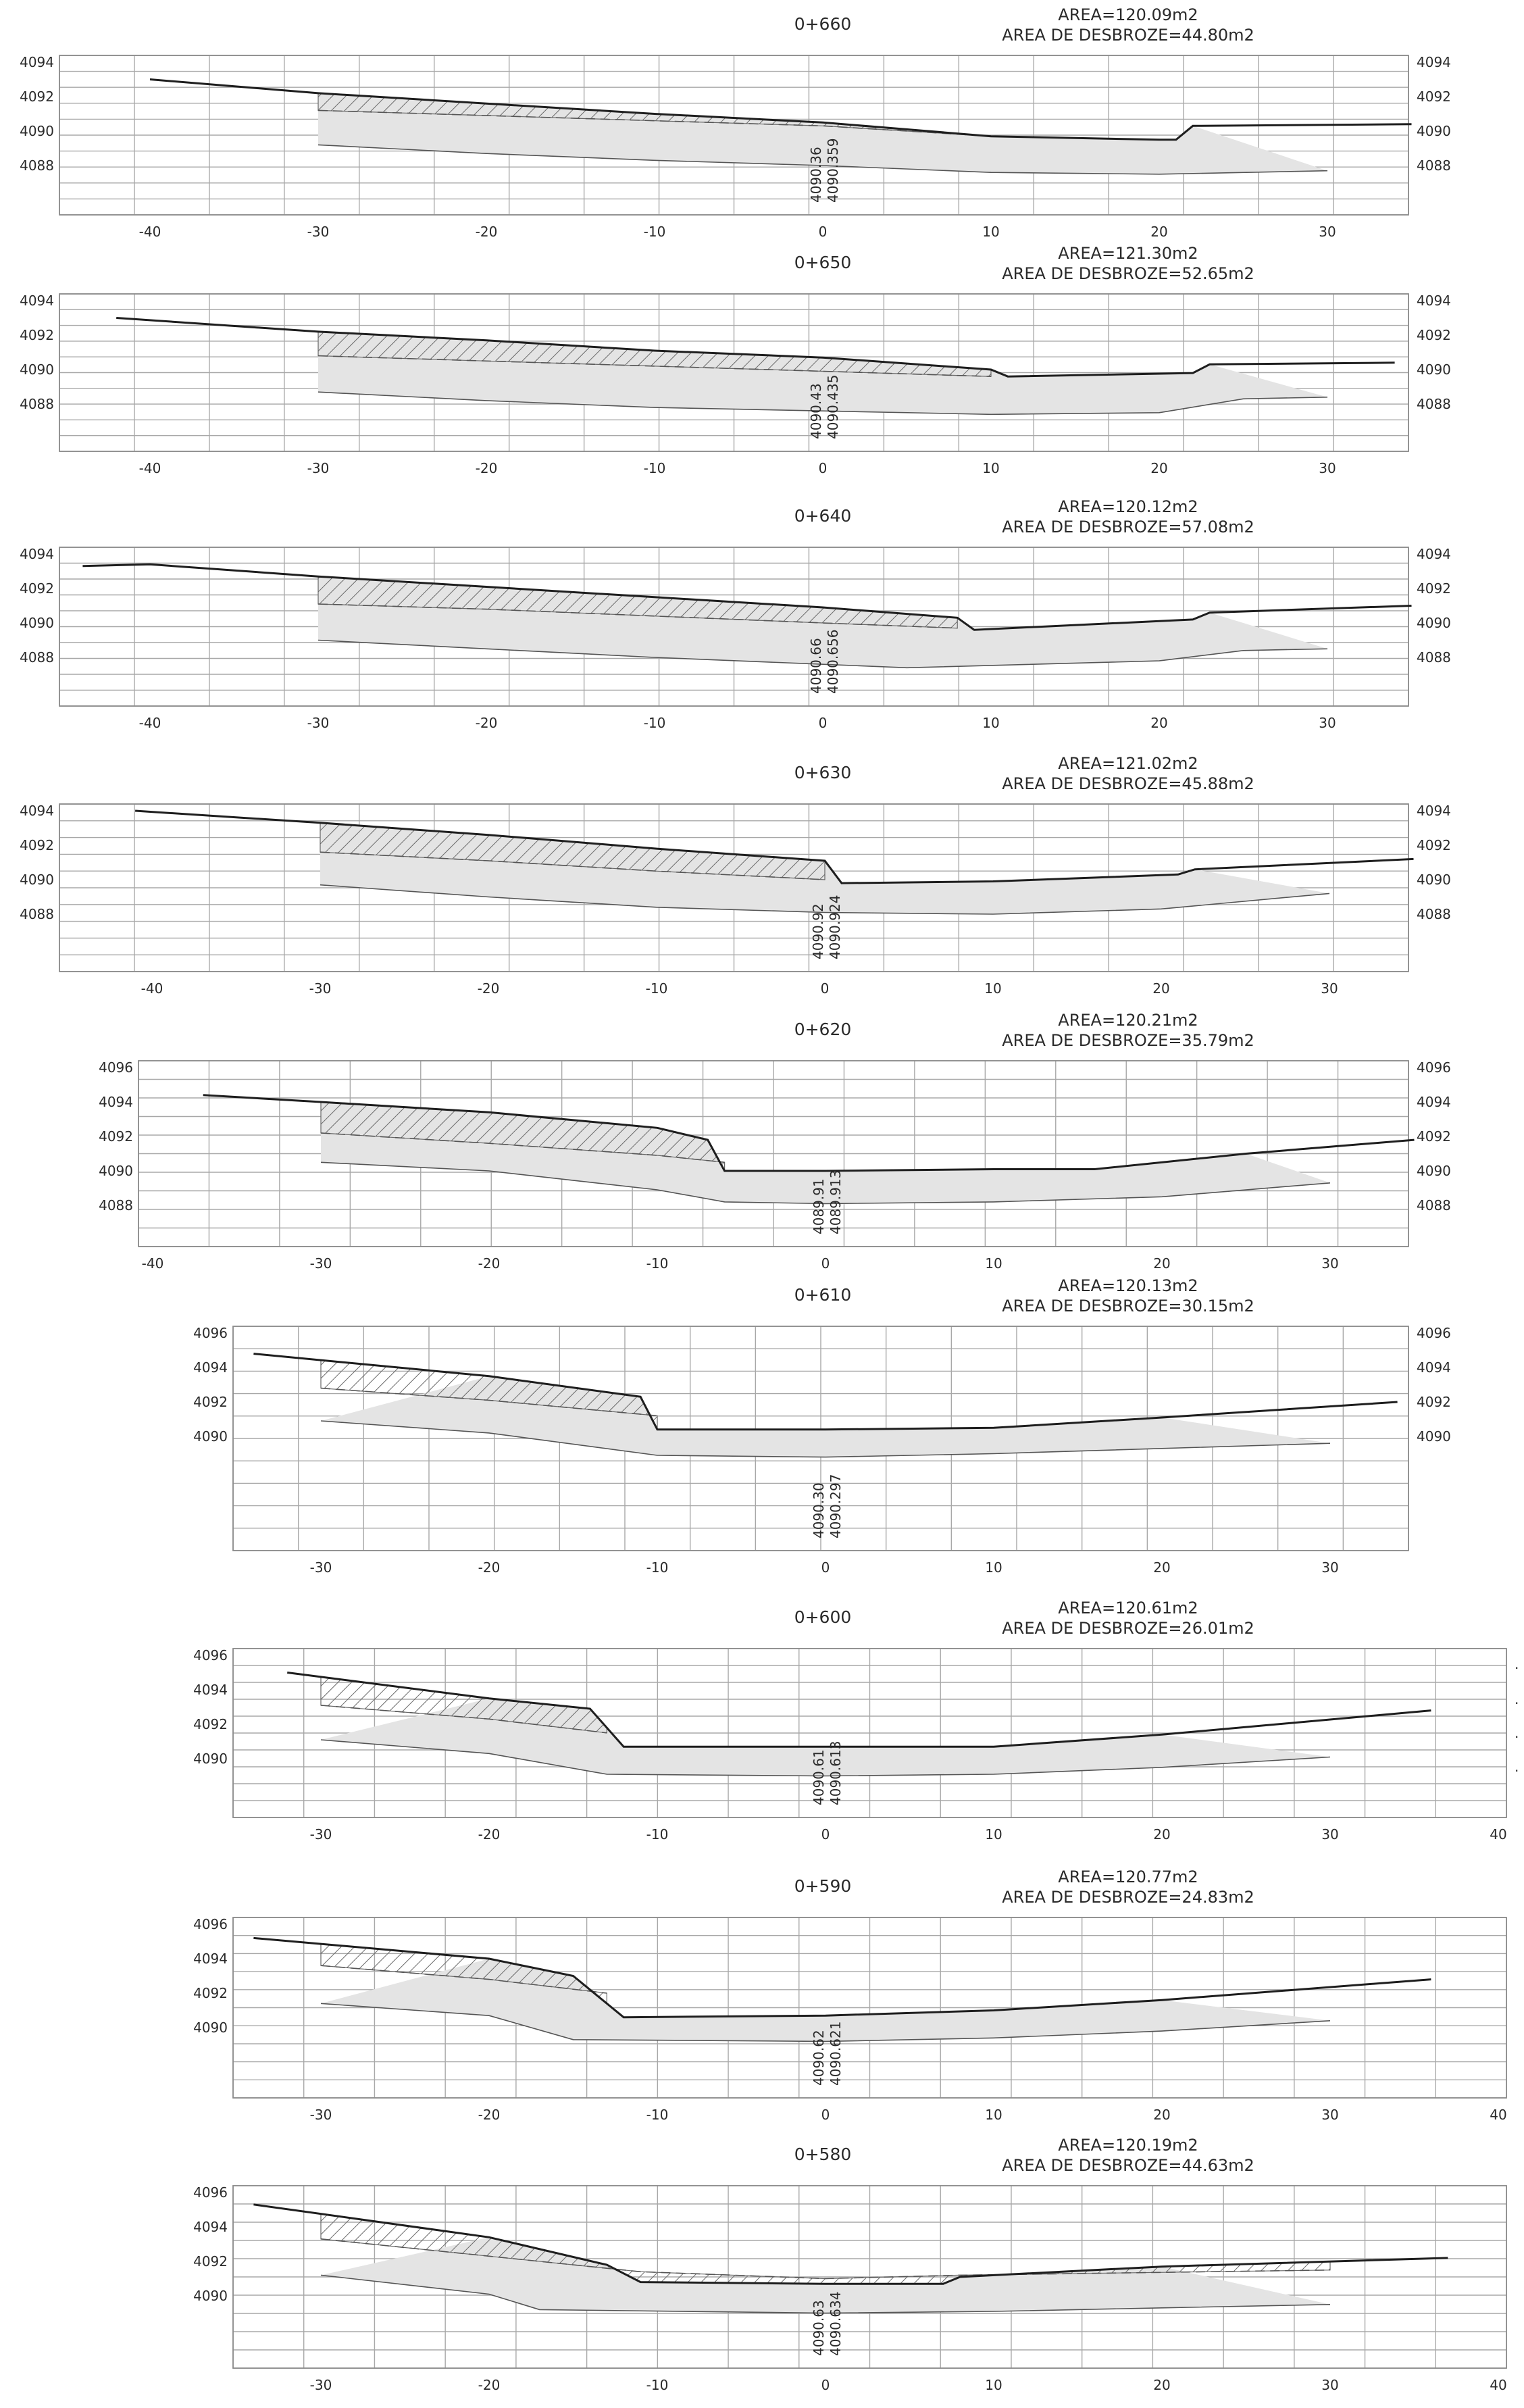 This screenshot has height=2408, width=1524. What do you see at coordinates (823, 1886) in the screenshot?
I see `station-label: 0+590` at bounding box center [823, 1886].